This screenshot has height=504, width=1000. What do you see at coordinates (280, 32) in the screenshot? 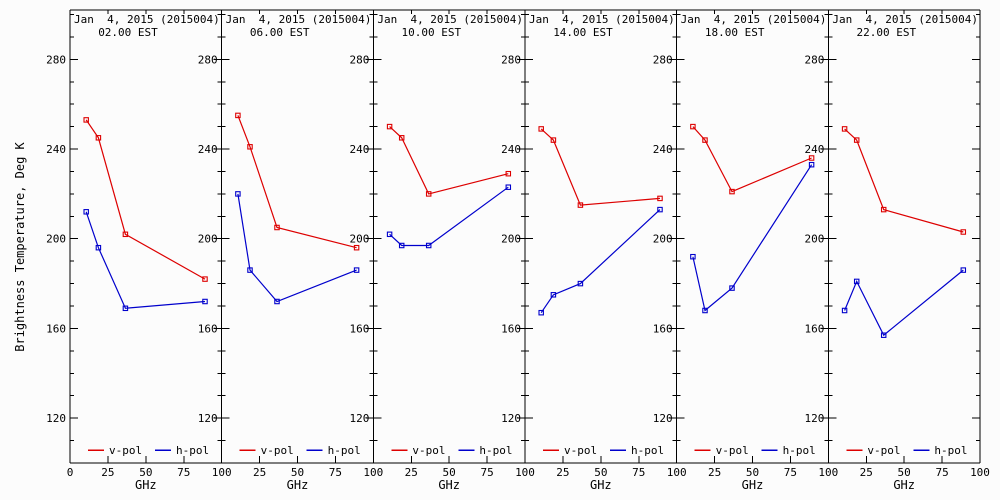
I see `panel-title-time: 06.00 EST` at bounding box center [280, 32].